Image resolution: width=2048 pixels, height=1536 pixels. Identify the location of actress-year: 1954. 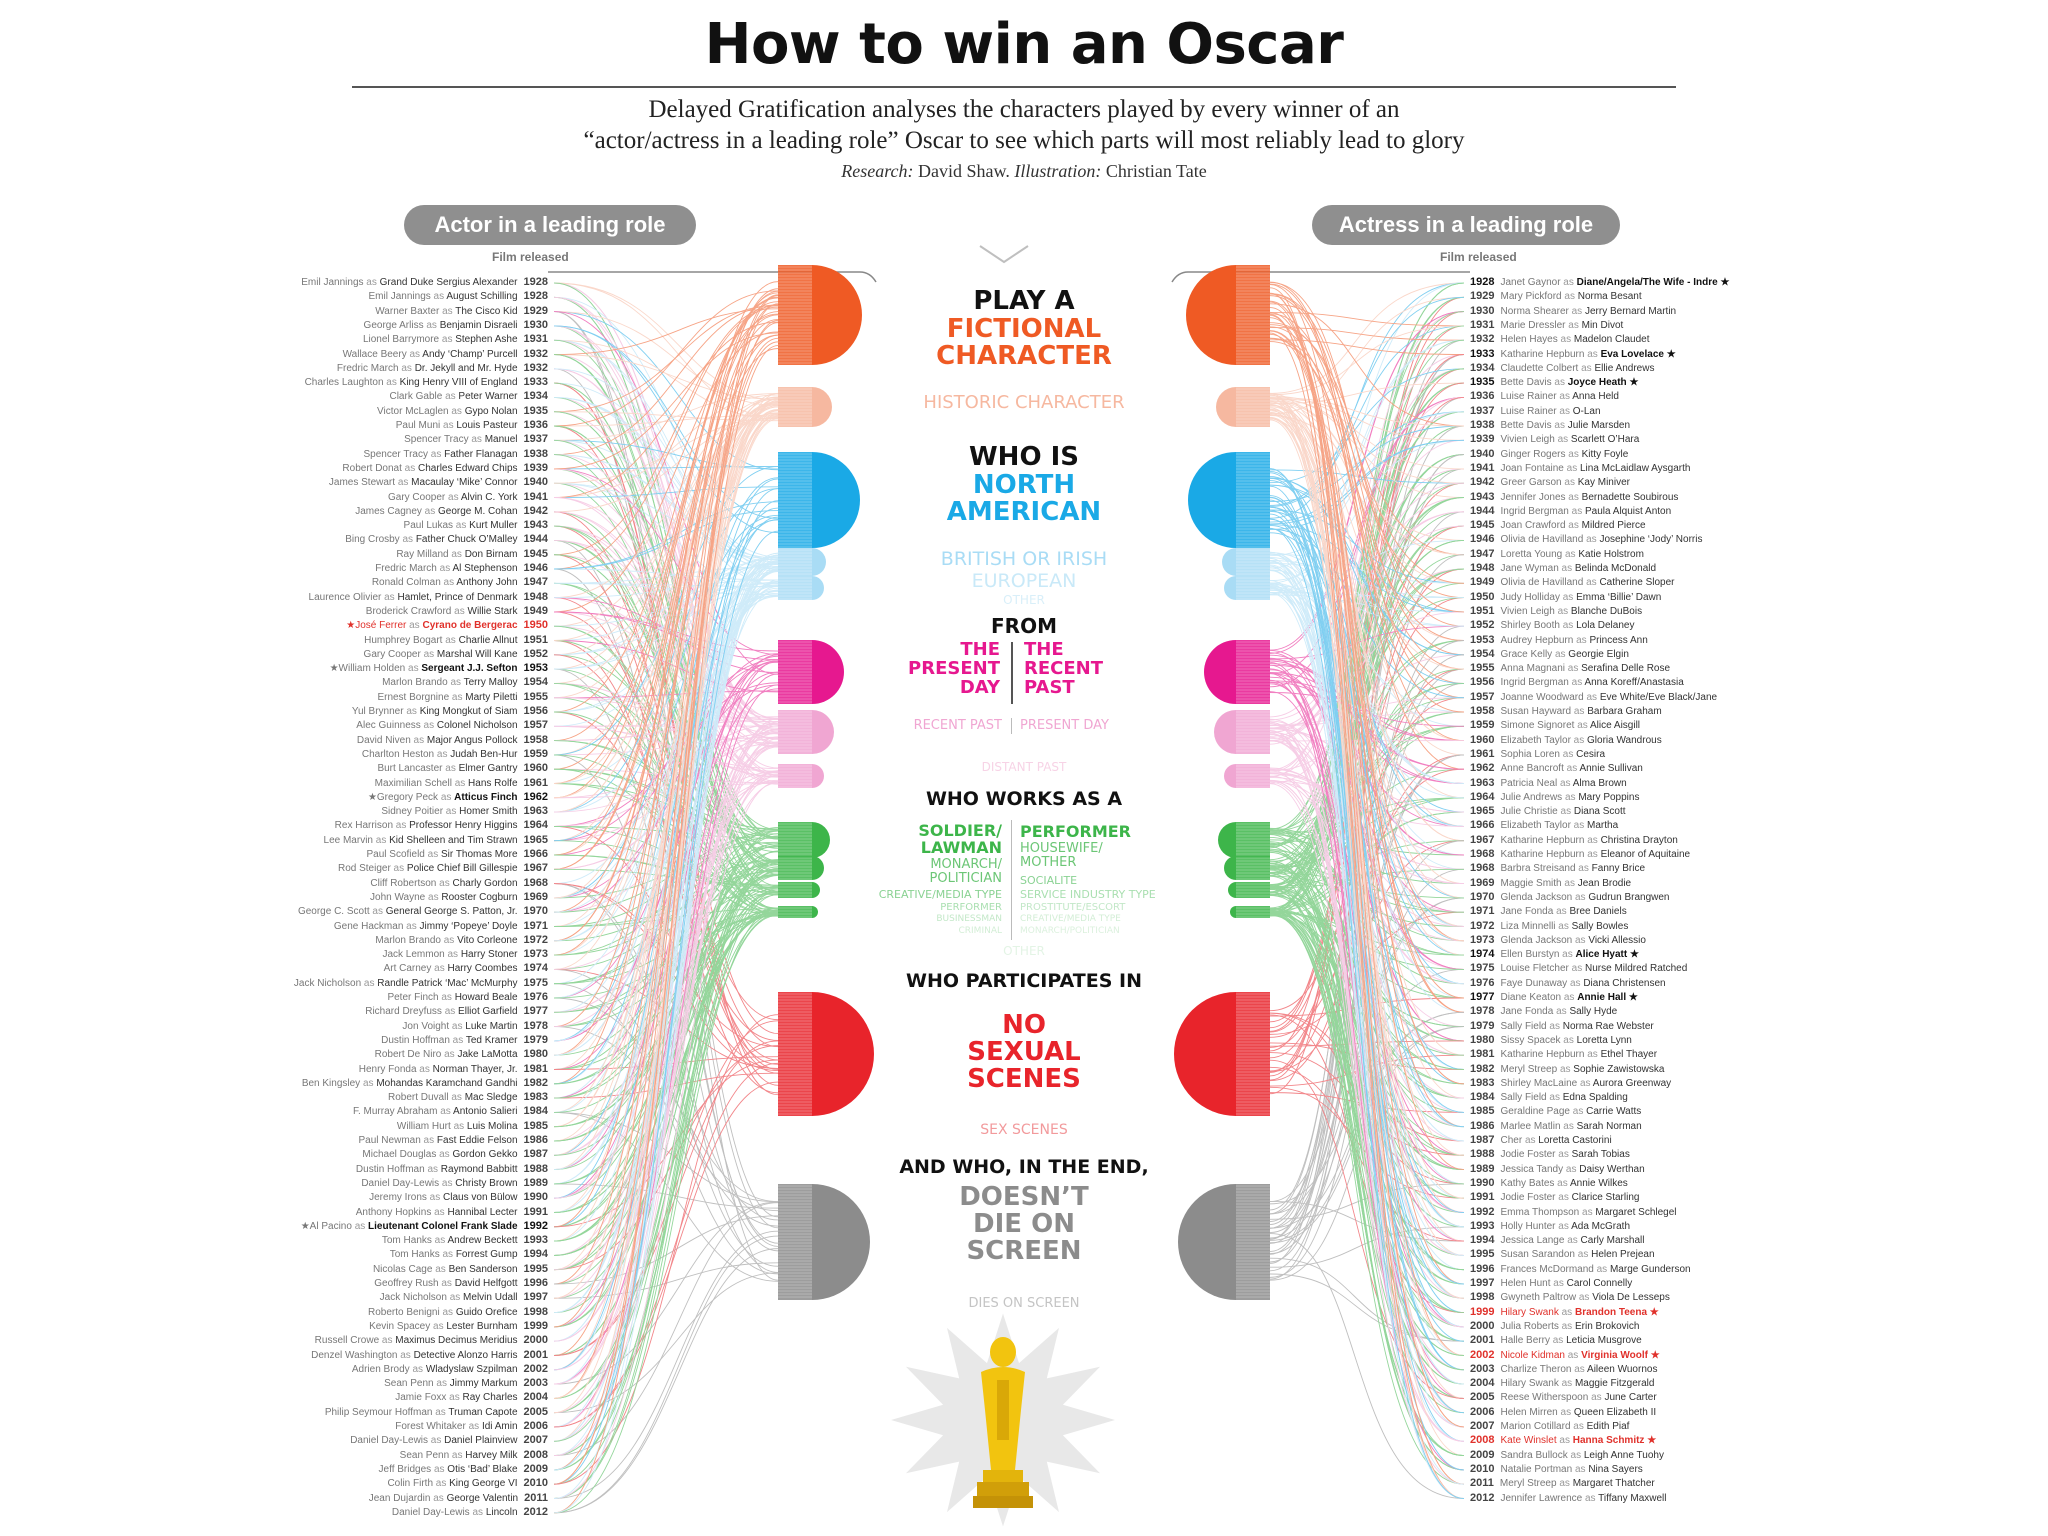
(1482, 653).